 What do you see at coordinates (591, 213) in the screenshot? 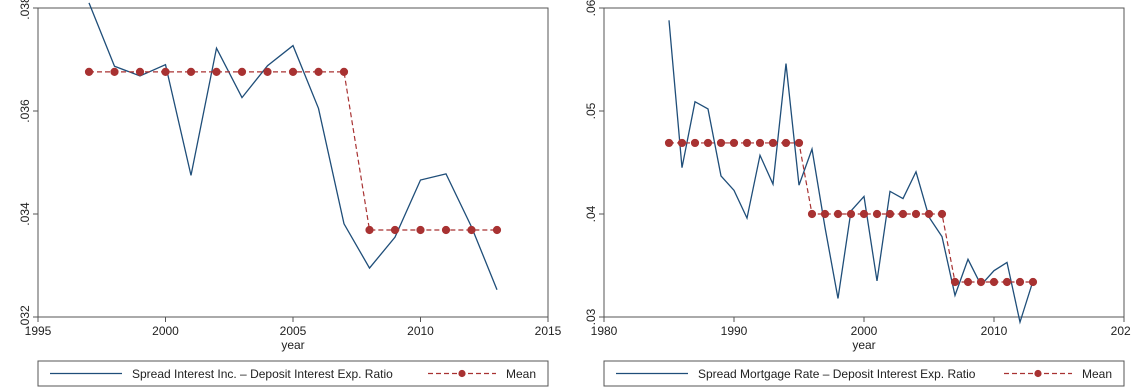
I see `y-tick-label: .04` at bounding box center [591, 213].